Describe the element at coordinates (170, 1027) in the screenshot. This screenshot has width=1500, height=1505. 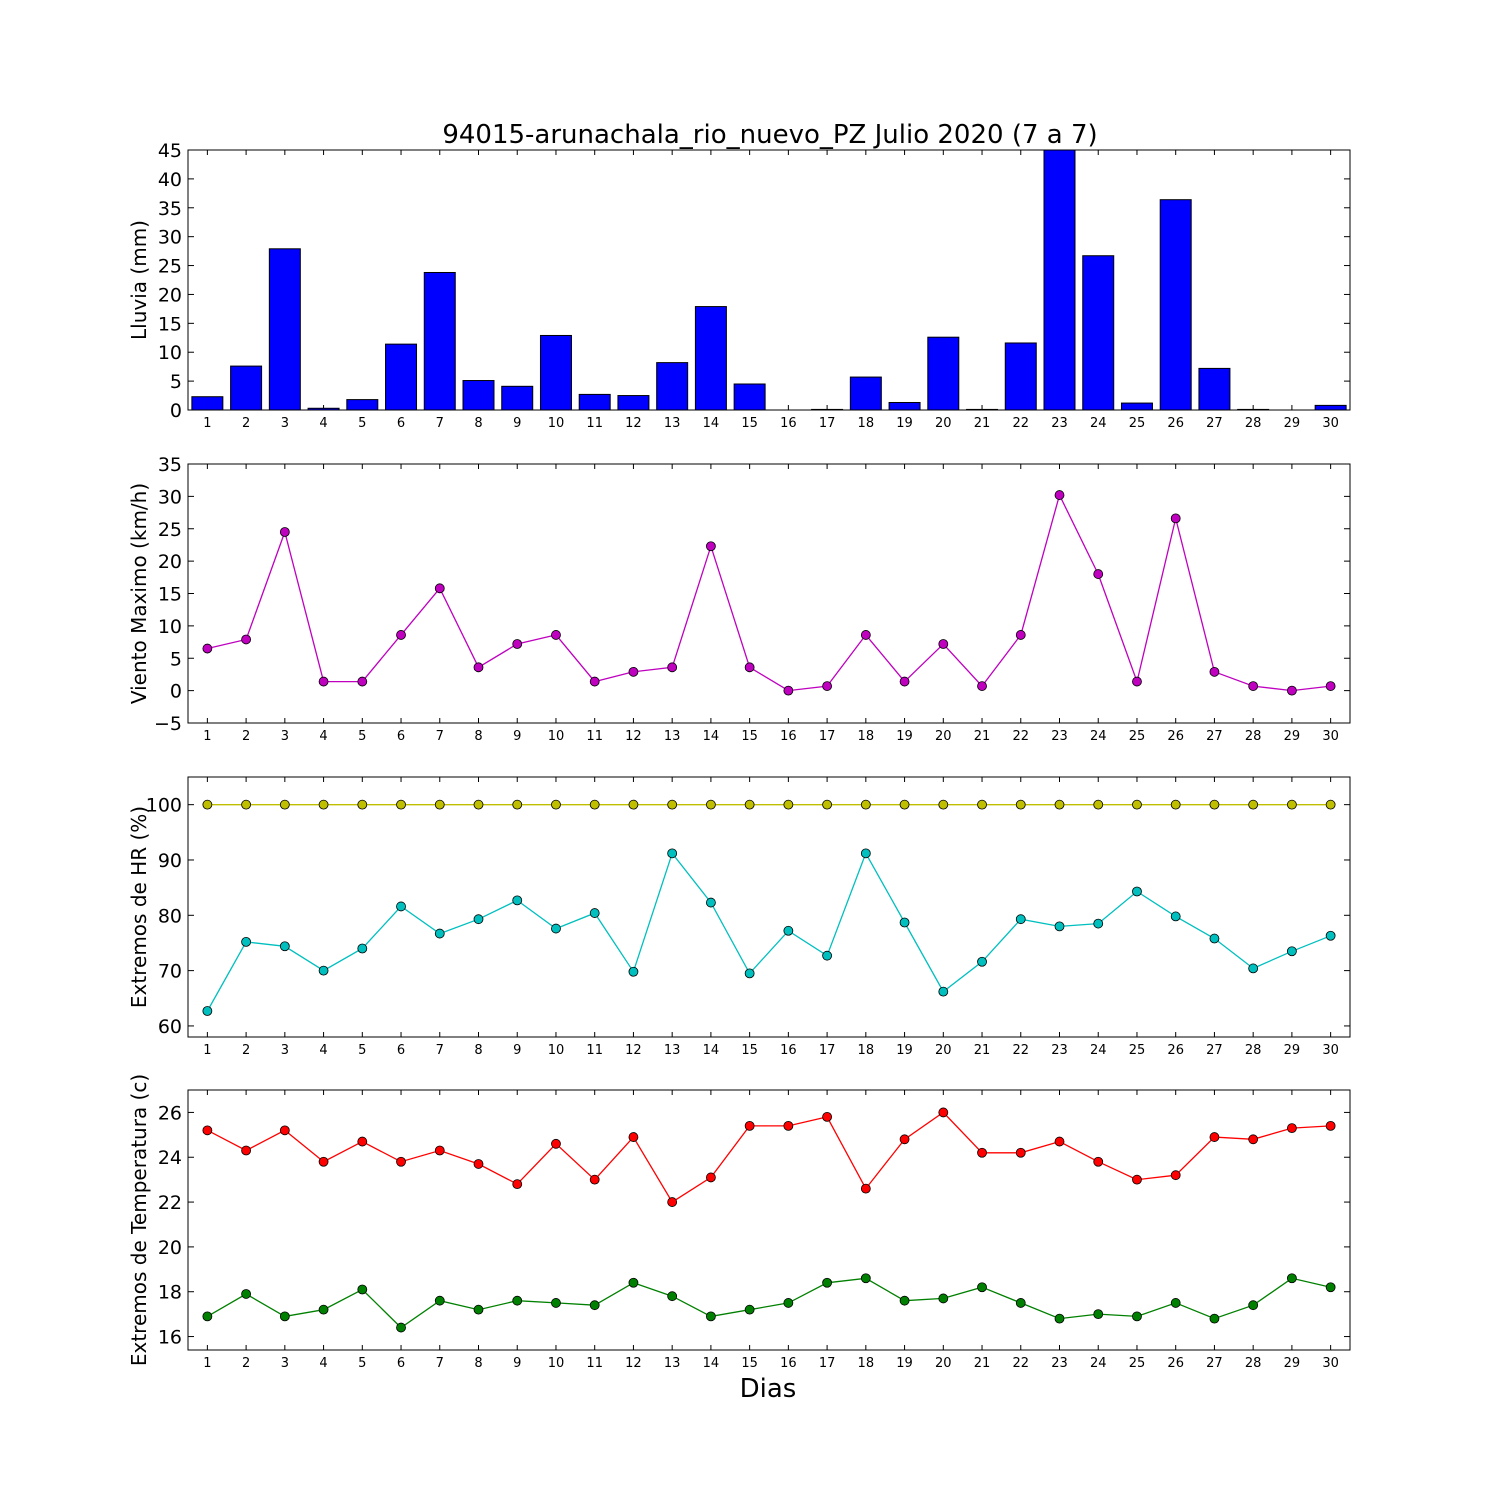
I see `y-tick-label: 60` at that location.